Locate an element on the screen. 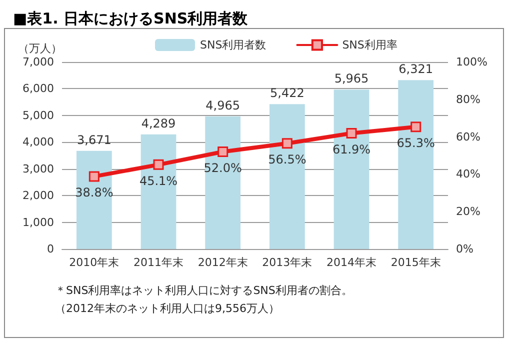 The width and height of the screenshot is (510, 344). y-tick-label: 1,000 is located at coordinates (38, 222).